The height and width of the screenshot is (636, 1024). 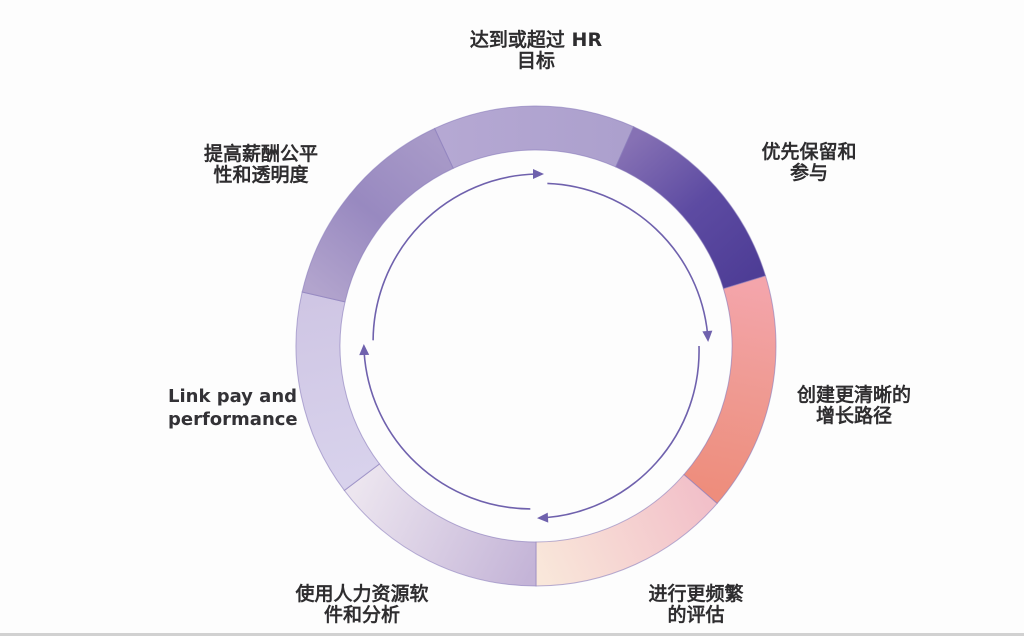 I want to click on label-clearer-growth-paths: 创建更清晰的 增长路径, so click(x=854, y=406).